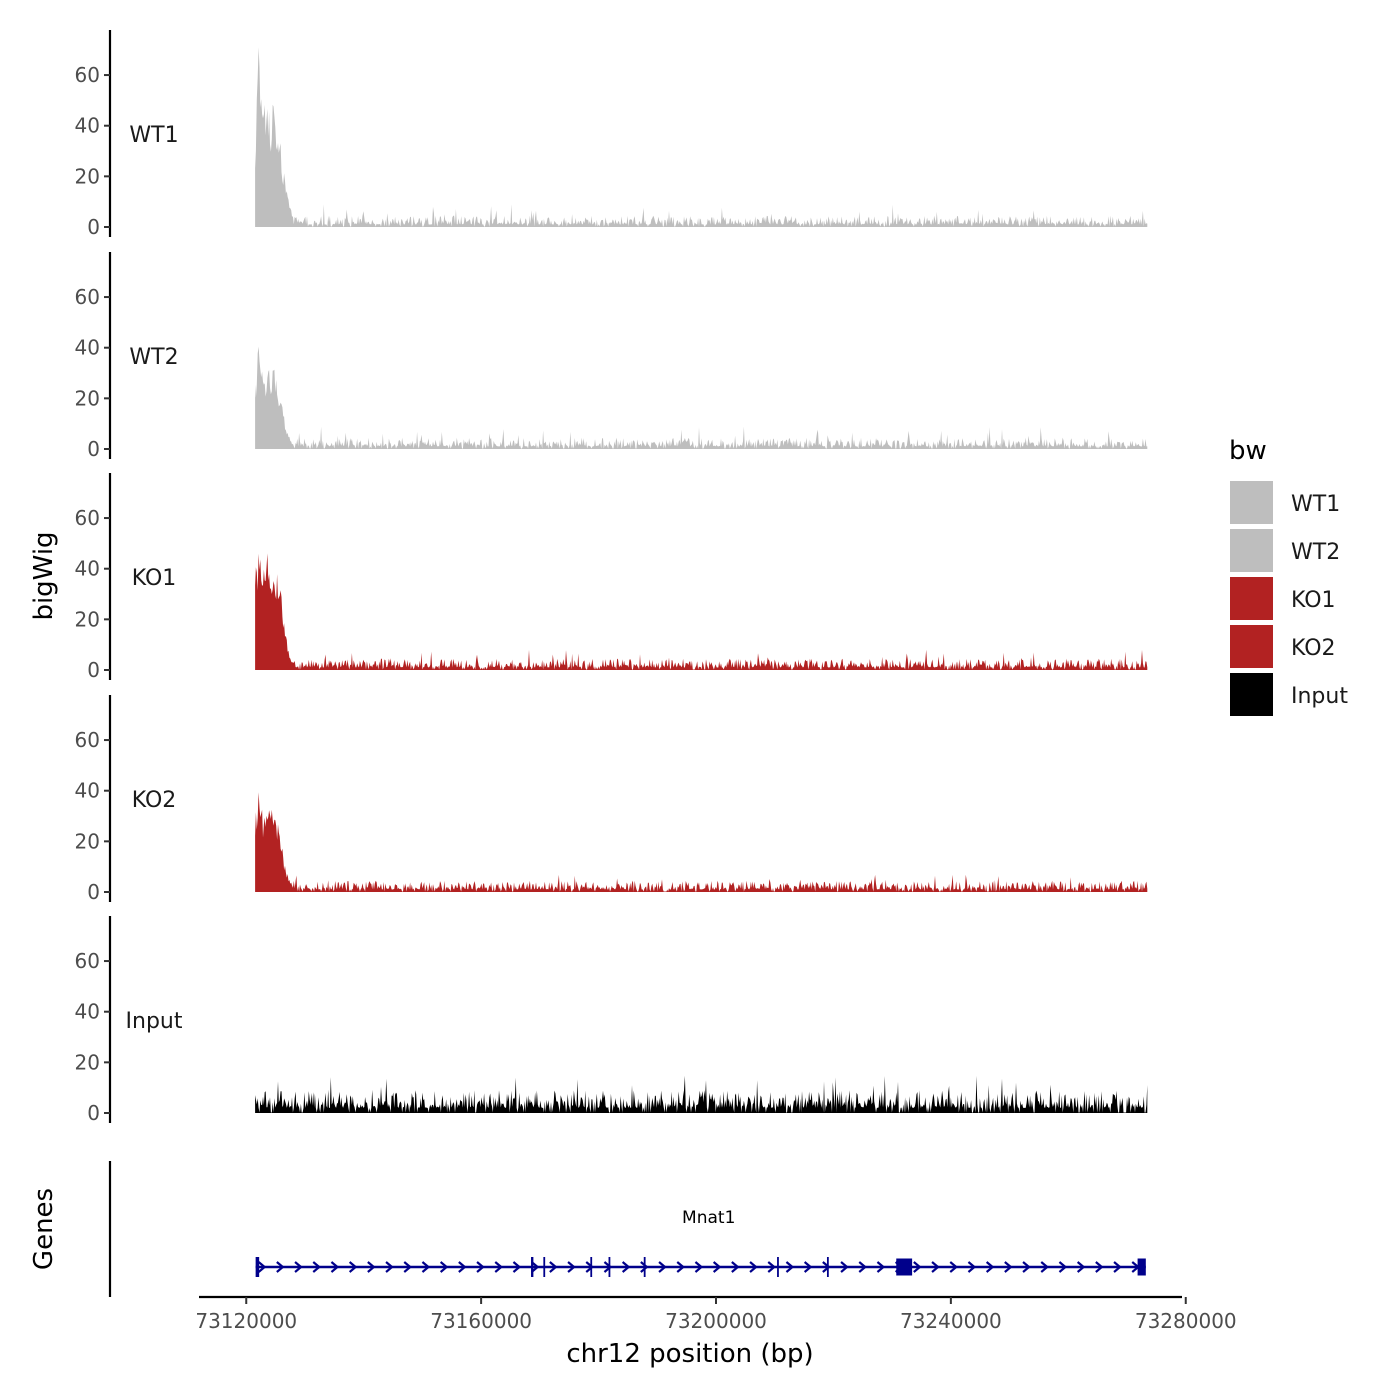 The height and width of the screenshot is (1400, 1400). I want to click on legend-swatch-wt2, so click(1251, 550).